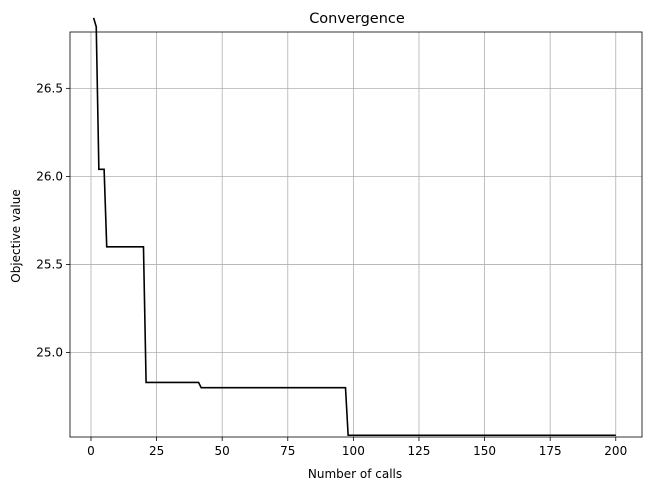 Image resolution: width=651 pixels, height=491 pixels. What do you see at coordinates (49, 264) in the screenshot?
I see `y-tick-label: 25.5` at bounding box center [49, 264].